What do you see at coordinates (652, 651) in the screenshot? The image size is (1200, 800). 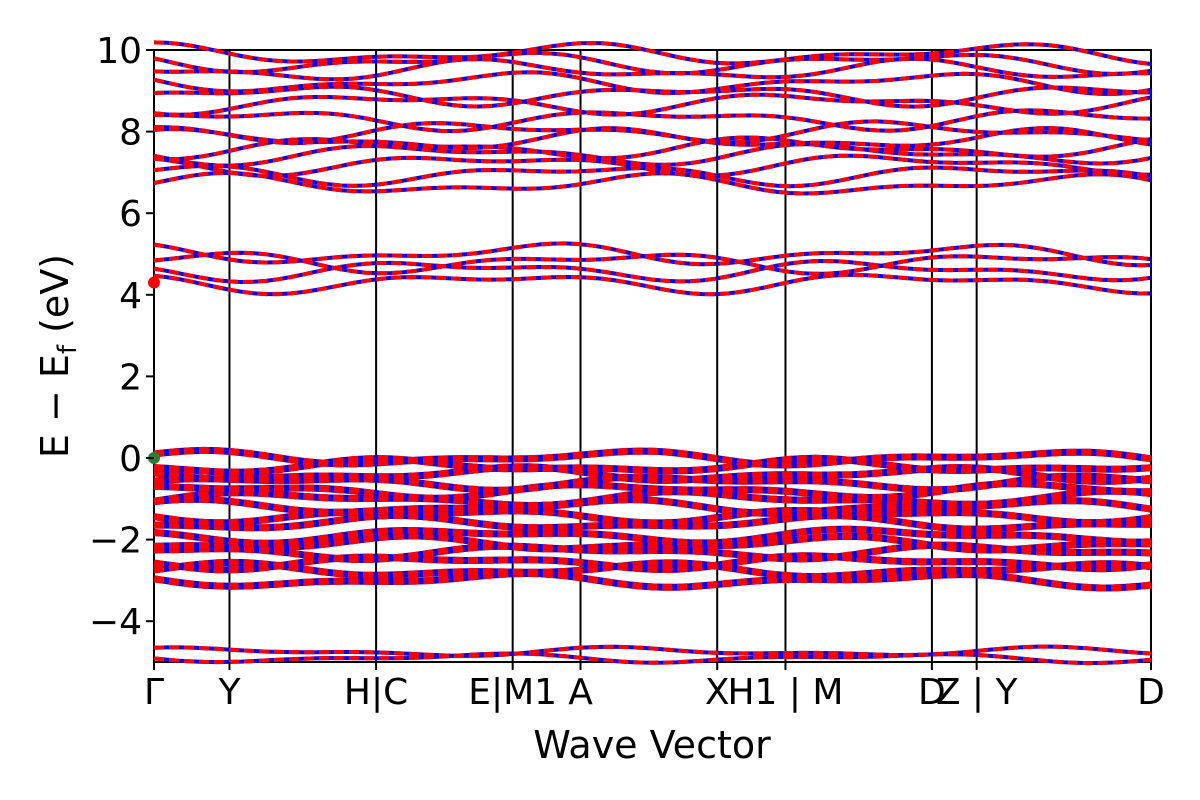 I see `band-deep-1-up` at bounding box center [652, 651].